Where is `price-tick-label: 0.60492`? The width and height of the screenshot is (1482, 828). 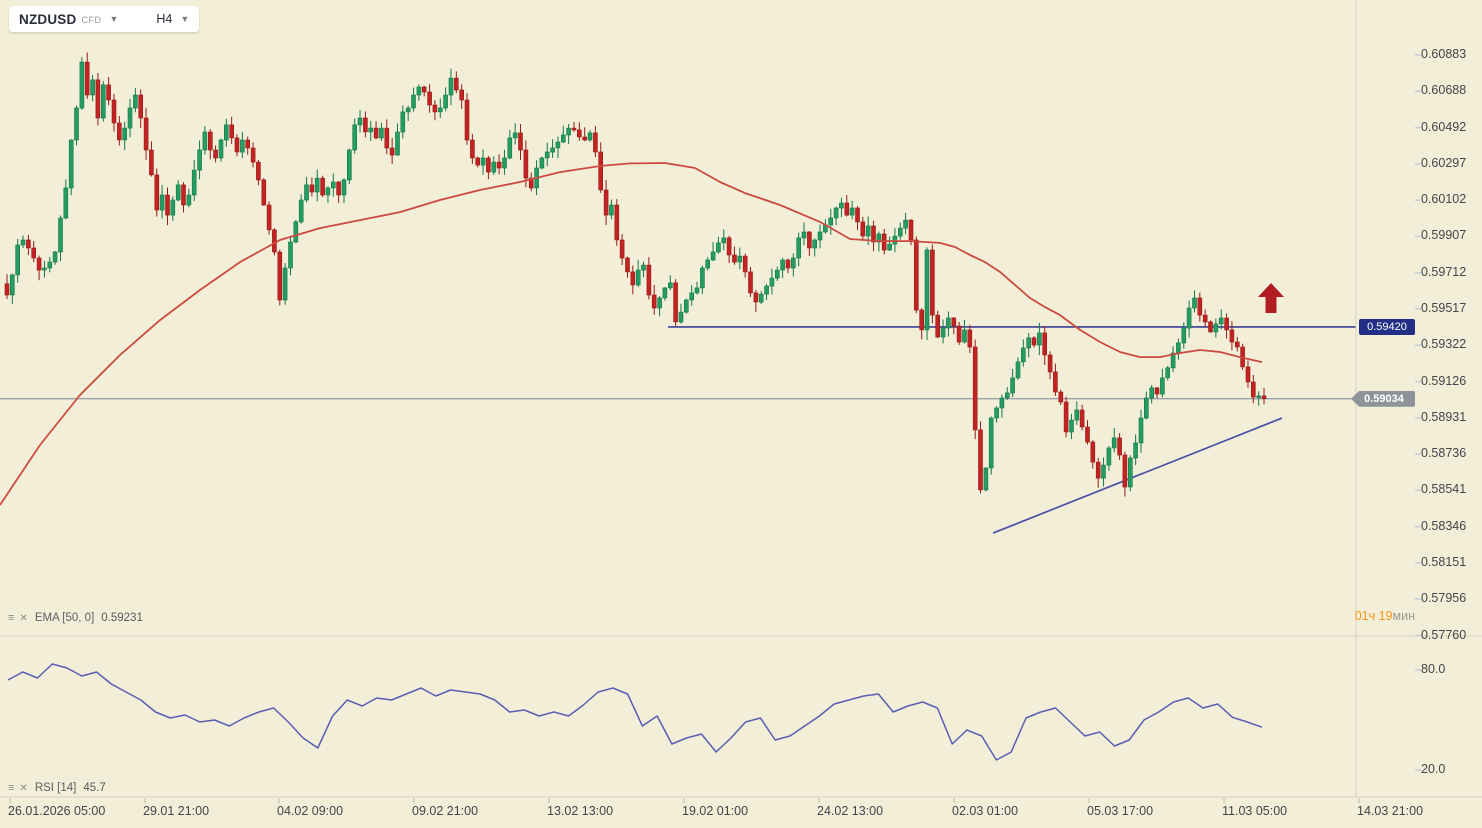
price-tick-label: 0.60492 is located at coordinates (1444, 126).